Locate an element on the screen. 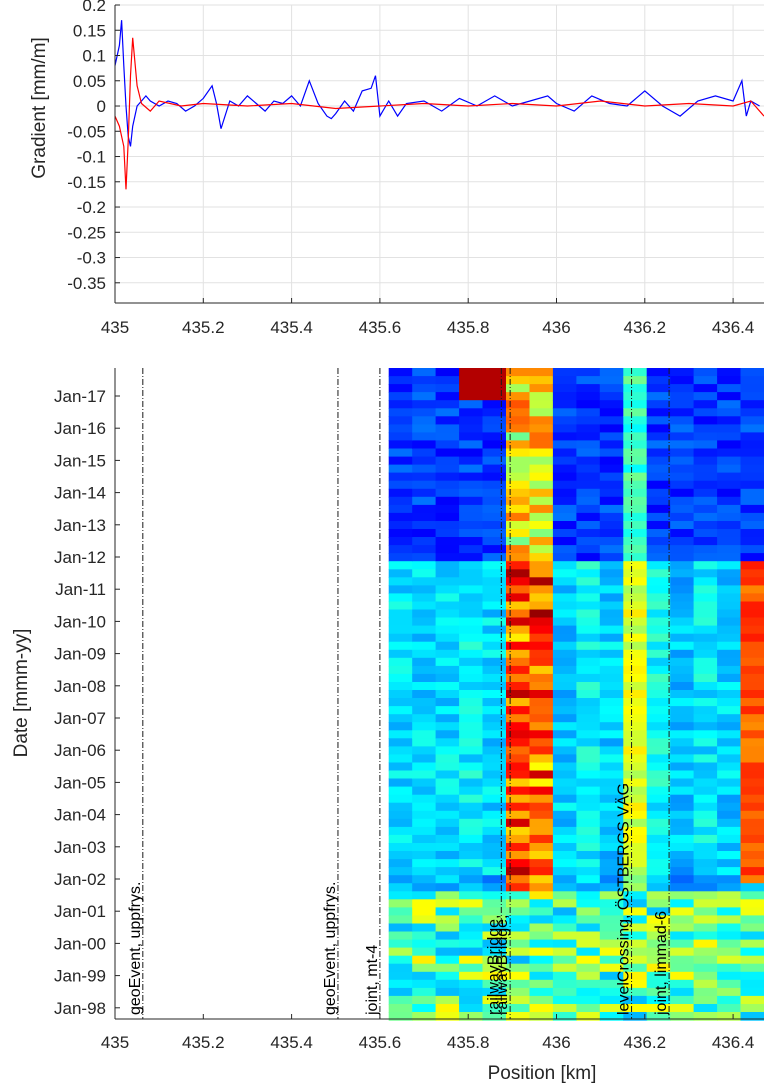 This screenshot has width=764, height=1084. gradient-y-tick-label: -0.05 is located at coordinates (86, 131).